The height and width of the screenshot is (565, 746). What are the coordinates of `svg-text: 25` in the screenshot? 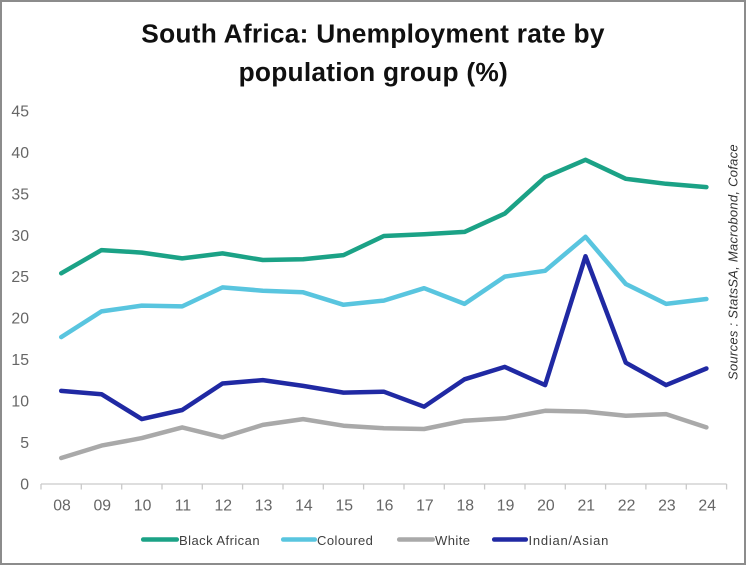 It's located at (20, 277).